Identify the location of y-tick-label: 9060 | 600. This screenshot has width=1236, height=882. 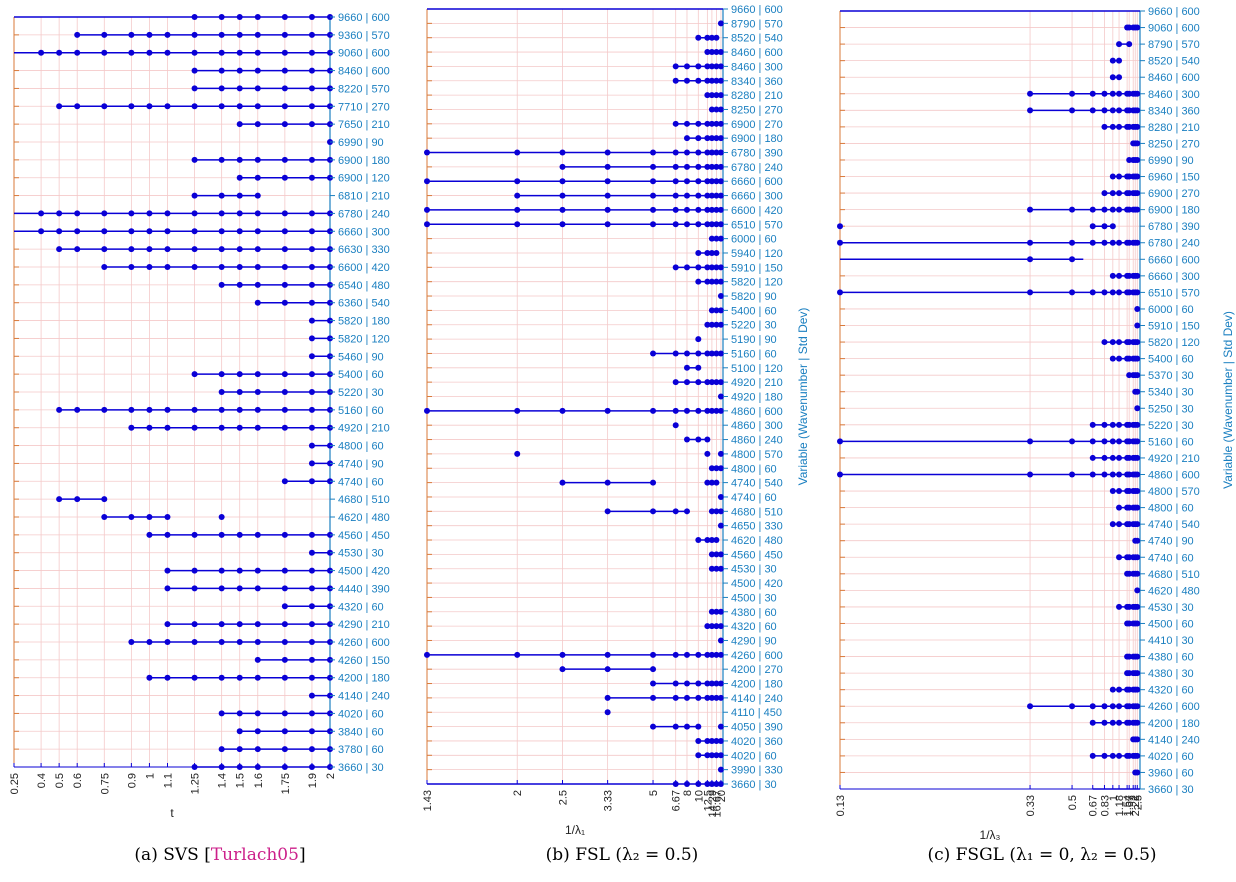
(364, 54).